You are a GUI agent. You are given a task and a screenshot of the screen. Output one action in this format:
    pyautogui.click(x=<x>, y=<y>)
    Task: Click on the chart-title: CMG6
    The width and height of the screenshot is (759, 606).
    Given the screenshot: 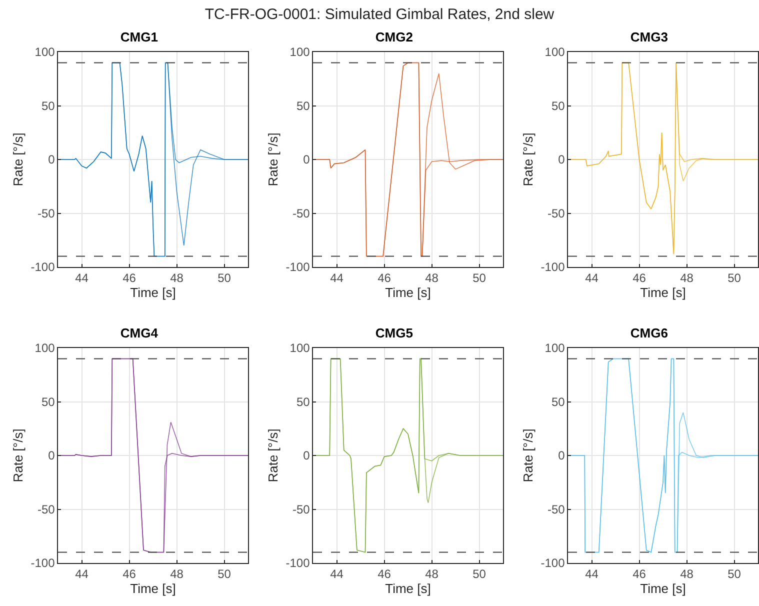 What is the action you would take?
    pyautogui.click(x=649, y=332)
    